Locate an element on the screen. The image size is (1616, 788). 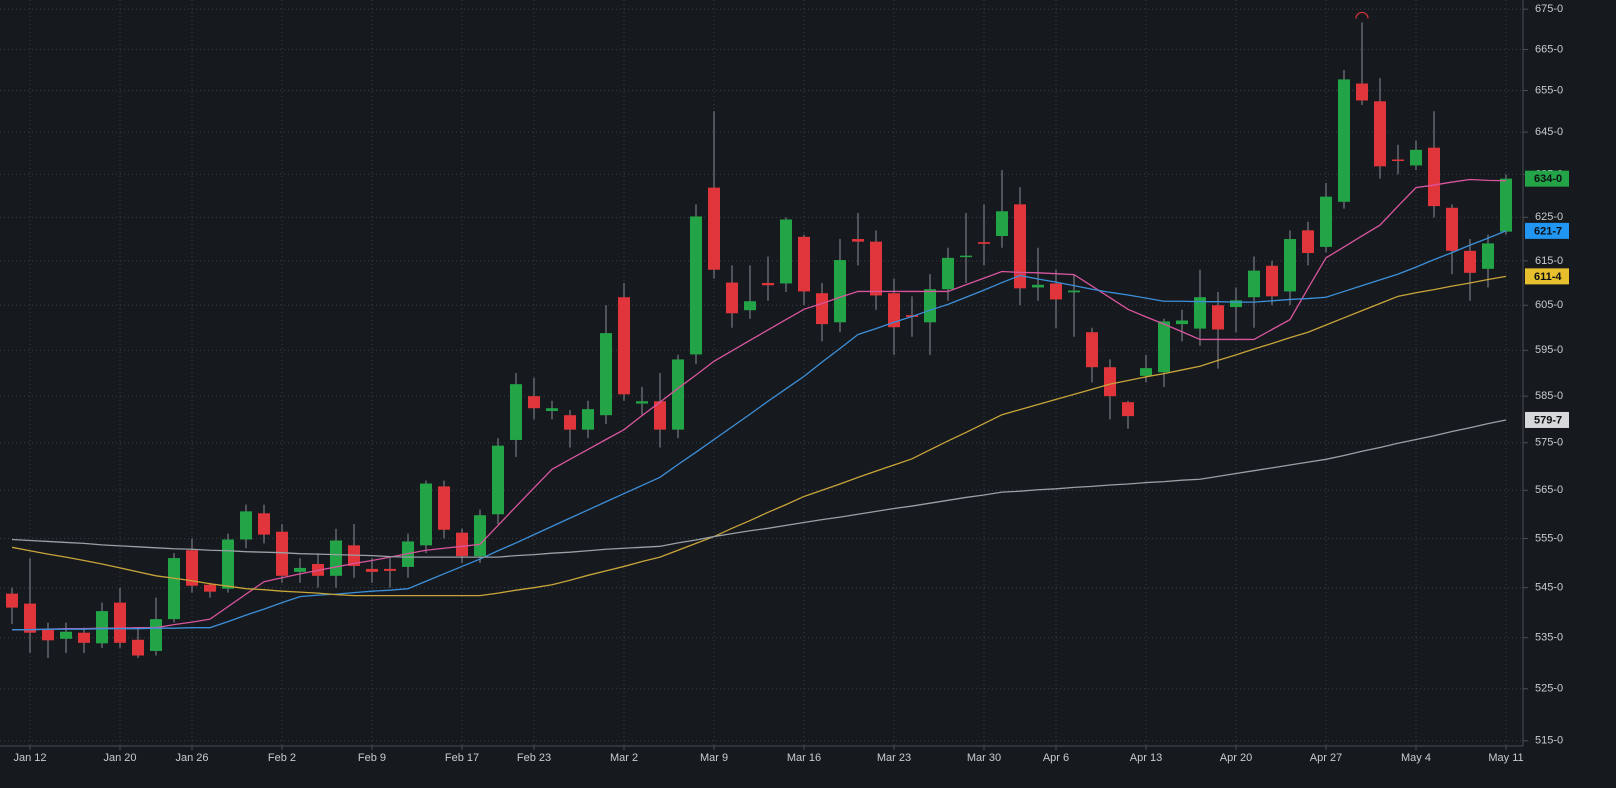
price-label: 579-7 is located at coordinates (1548, 420).